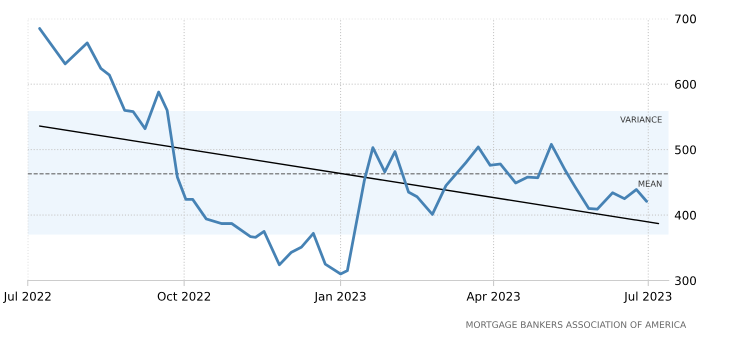  I want to click on x-tick-label: Jan 2023, so click(340, 297).